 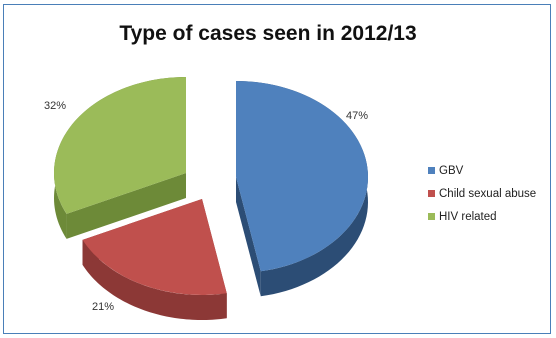 What do you see at coordinates (451, 170) in the screenshot?
I see `legend-label-gbv: GBV` at bounding box center [451, 170].